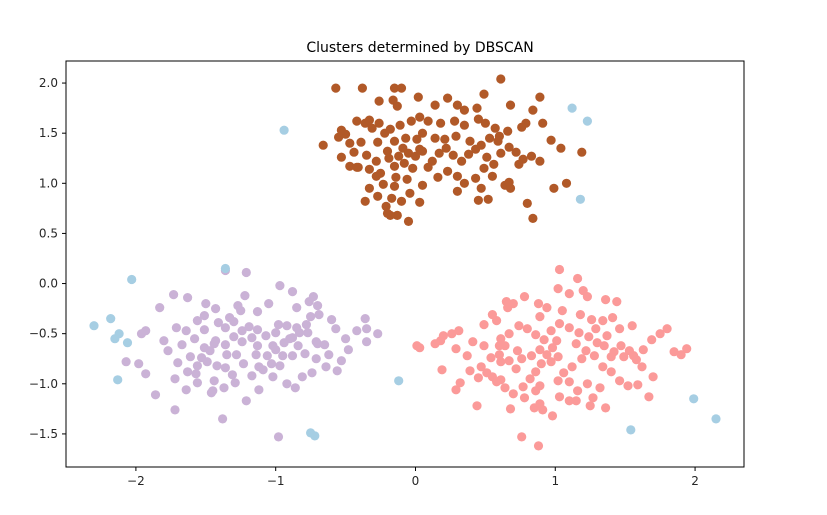 Image resolution: width=827 pixels, height=515 pixels. I want to click on y-tick-label: −1.0, so click(43, 384).